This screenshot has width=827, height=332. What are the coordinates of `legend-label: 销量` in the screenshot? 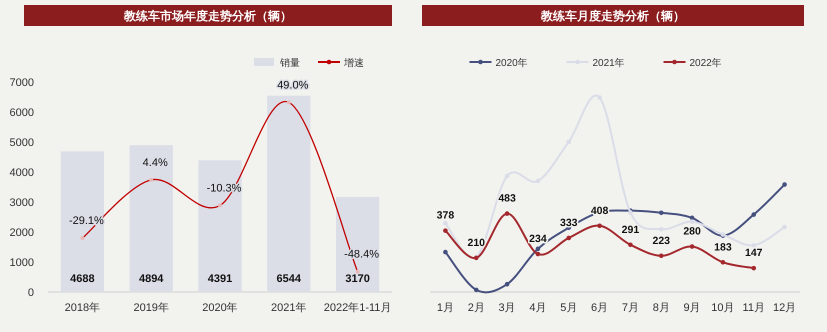 It's located at (289, 63).